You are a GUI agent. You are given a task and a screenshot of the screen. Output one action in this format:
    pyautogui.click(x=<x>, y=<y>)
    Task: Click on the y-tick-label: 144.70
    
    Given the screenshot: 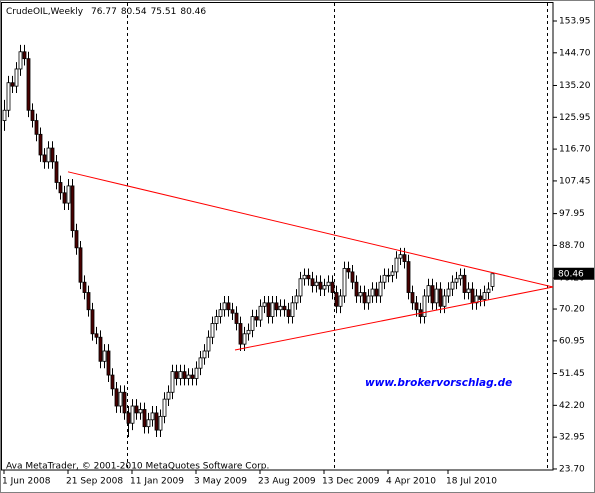 What is the action you would take?
    pyautogui.click(x=575, y=53)
    